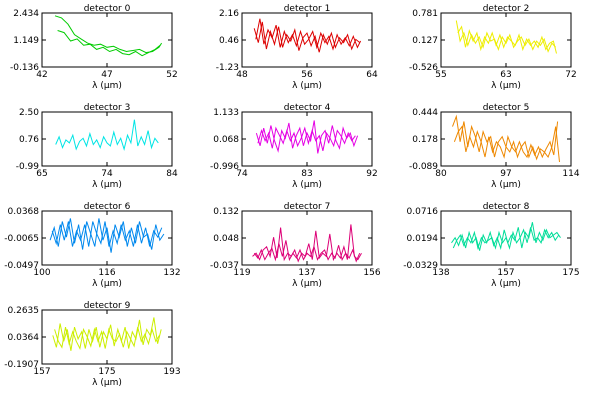  What do you see at coordinates (171, 372) in the screenshot?
I see `x-tick-label: 193` at bounding box center [171, 372].